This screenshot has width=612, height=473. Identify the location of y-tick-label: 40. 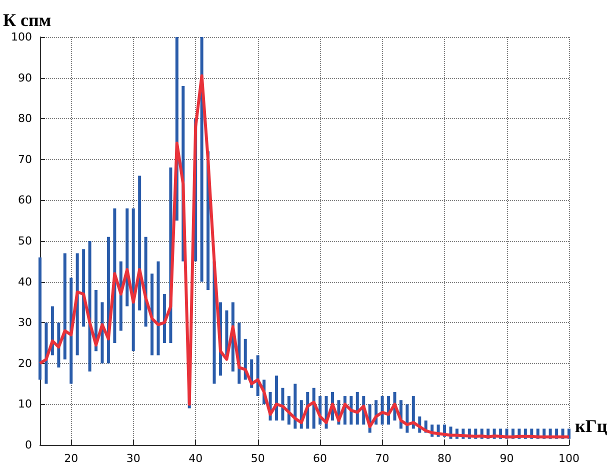
(25, 281).